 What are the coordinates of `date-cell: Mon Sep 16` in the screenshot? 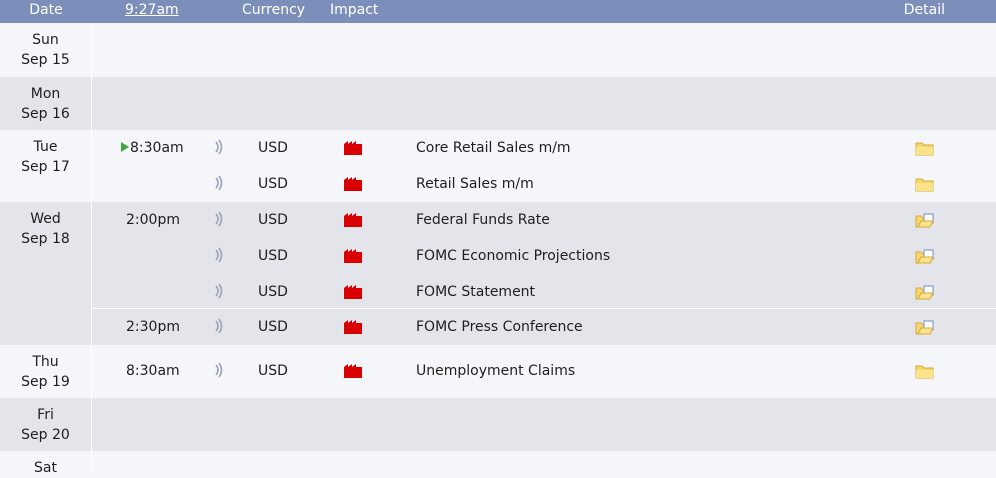 It's located at (46, 103).